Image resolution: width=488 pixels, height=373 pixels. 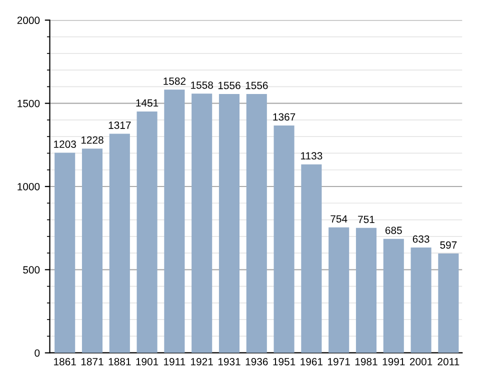 I want to click on x-tick-label: 1911, so click(x=175, y=362).